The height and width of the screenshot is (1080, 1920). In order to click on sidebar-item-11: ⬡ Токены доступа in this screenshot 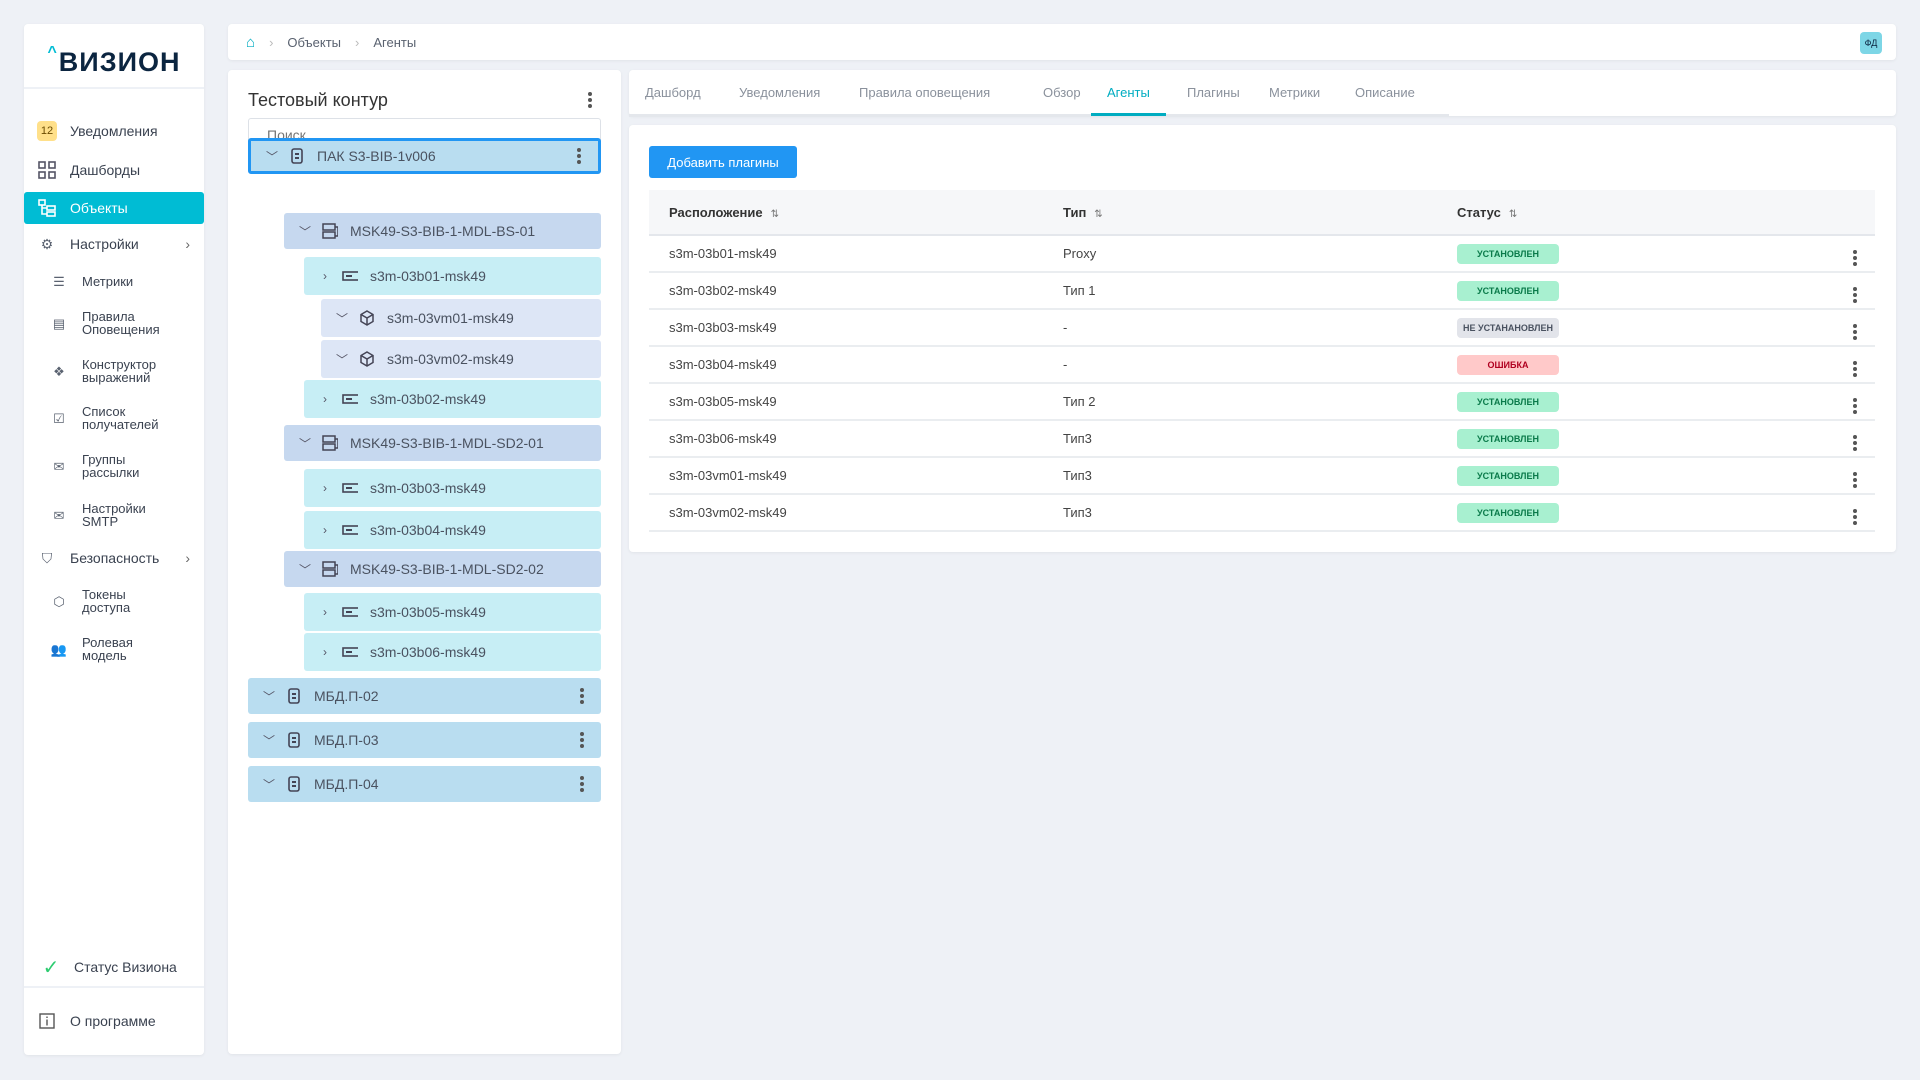, I will do `click(114, 601)`.